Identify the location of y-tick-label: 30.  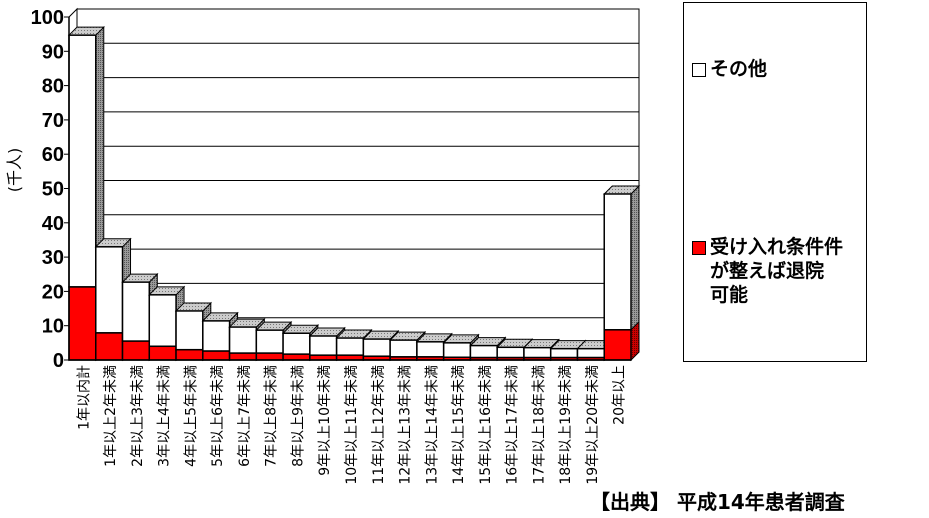
(53, 258).